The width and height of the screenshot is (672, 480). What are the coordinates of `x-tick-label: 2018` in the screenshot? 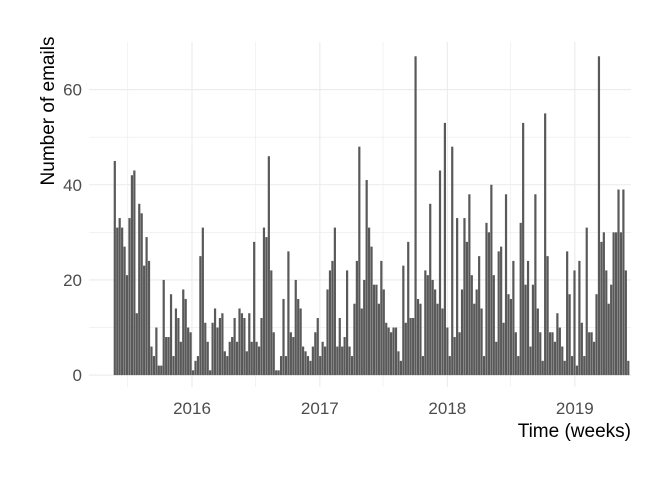 It's located at (447, 408).